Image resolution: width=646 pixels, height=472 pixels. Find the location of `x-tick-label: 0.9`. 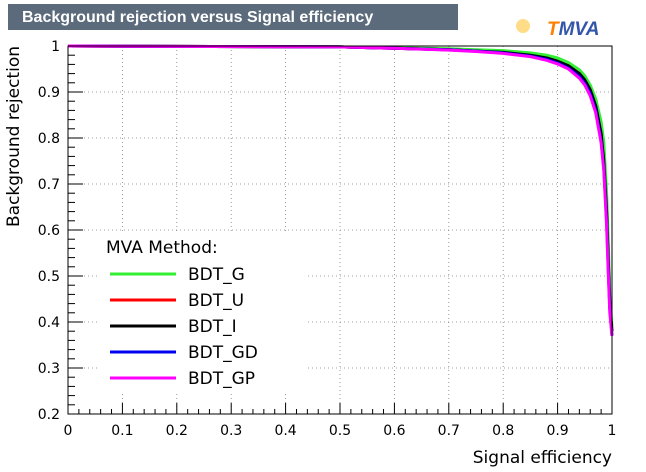

x-tick-label: 0.9 is located at coordinates (557, 431).